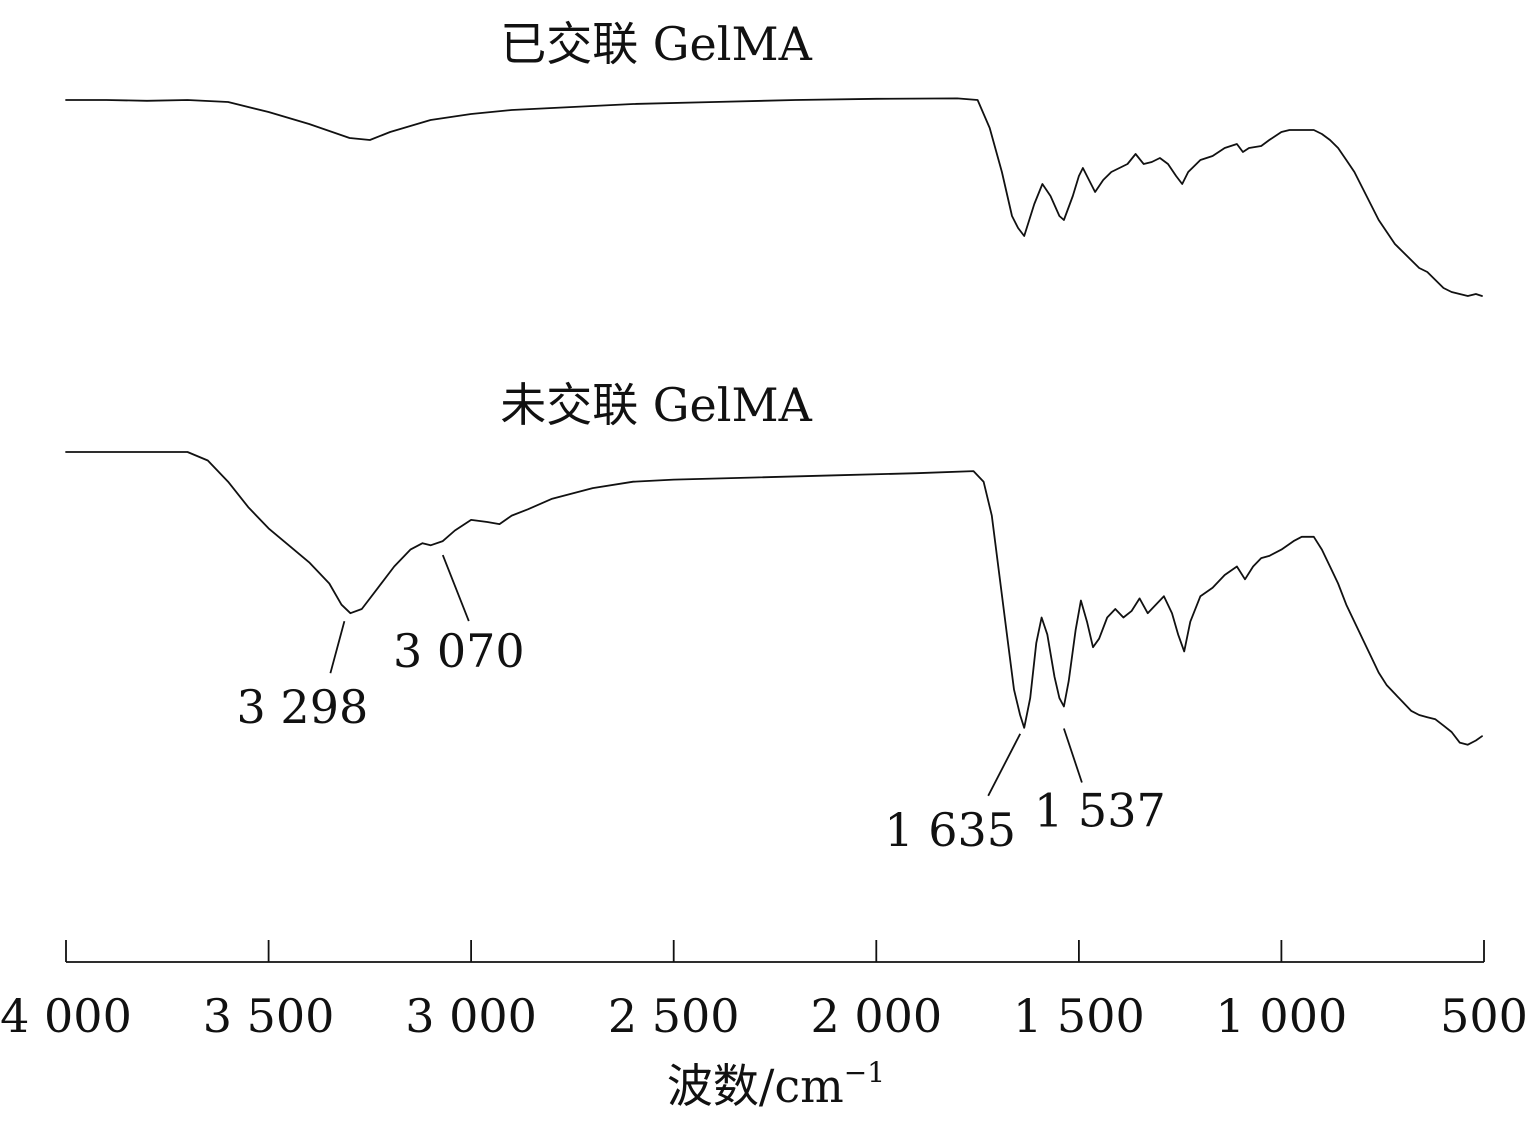  What do you see at coordinates (1079, 1016) in the screenshot?
I see `x-tick-label-1500: 1 500` at bounding box center [1079, 1016].